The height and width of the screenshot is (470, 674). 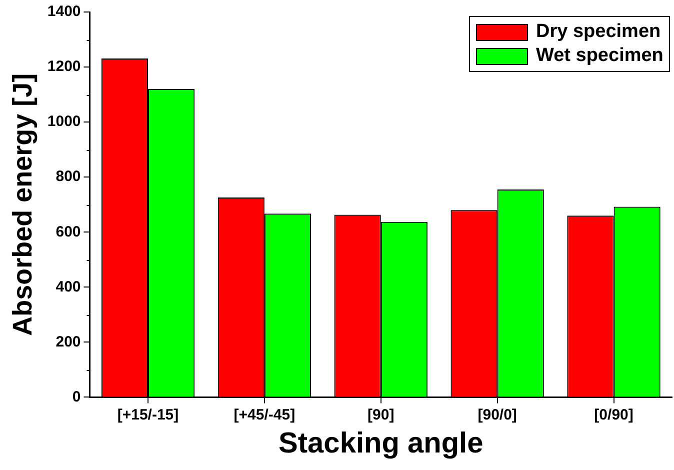 I want to click on y-tick-label: 200, so click(x=68, y=341).